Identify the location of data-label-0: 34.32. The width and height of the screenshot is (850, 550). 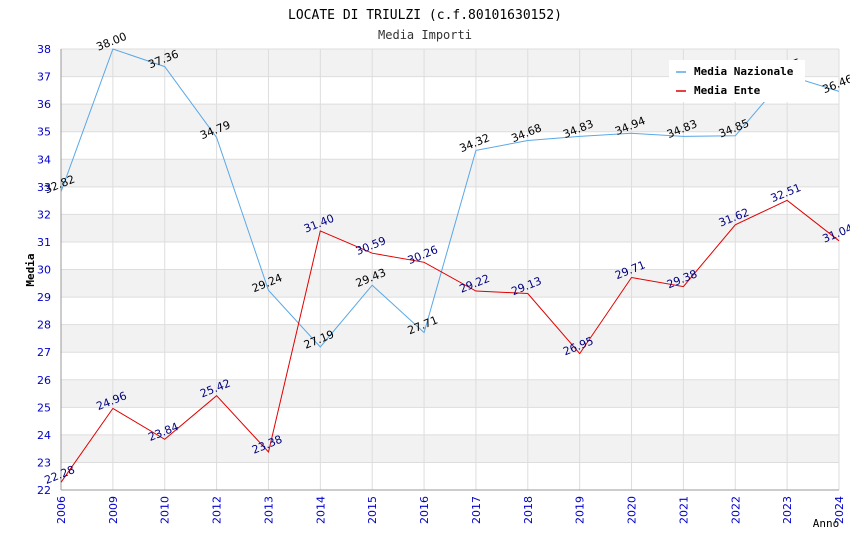
(475, 143).